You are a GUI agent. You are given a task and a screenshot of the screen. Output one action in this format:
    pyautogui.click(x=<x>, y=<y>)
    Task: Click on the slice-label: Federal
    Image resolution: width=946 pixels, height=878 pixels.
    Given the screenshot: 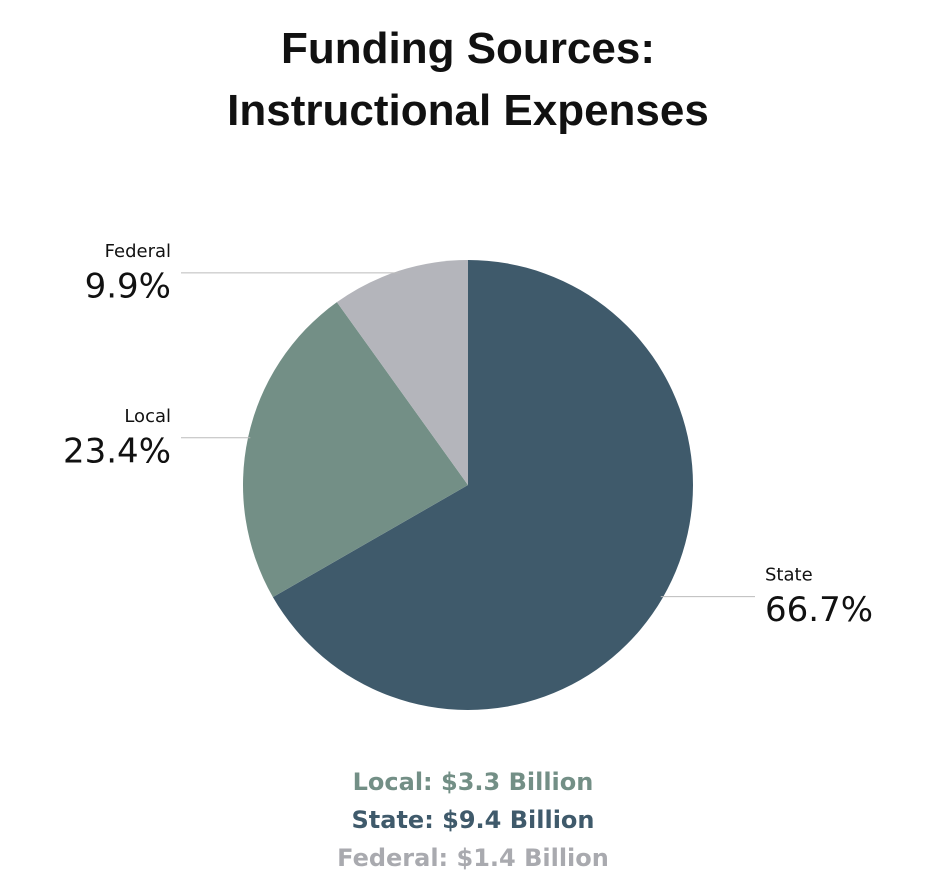 What is the action you would take?
    pyautogui.click(x=138, y=251)
    